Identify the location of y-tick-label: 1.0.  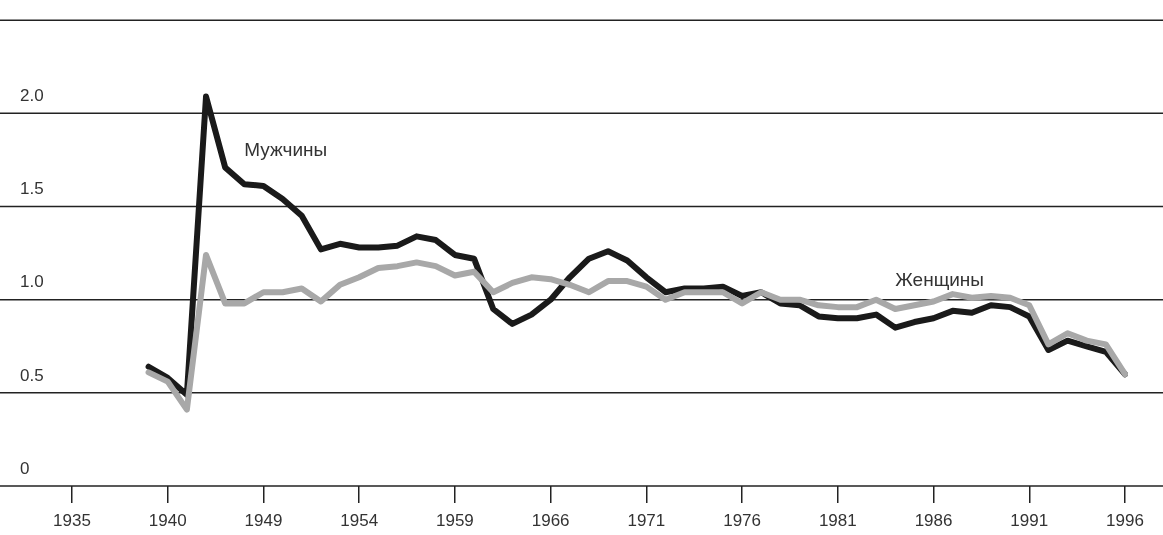
(32, 282).